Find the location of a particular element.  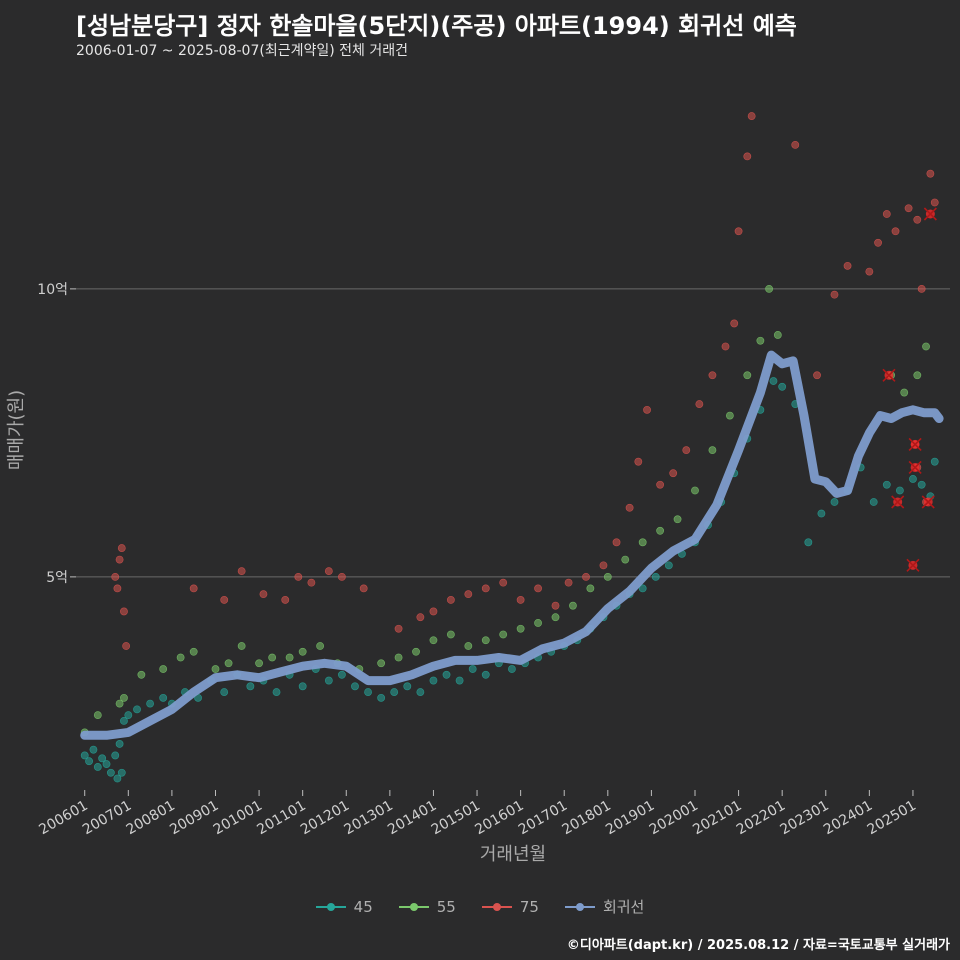

x-tick-label: 201701 is located at coordinates (543, 818).